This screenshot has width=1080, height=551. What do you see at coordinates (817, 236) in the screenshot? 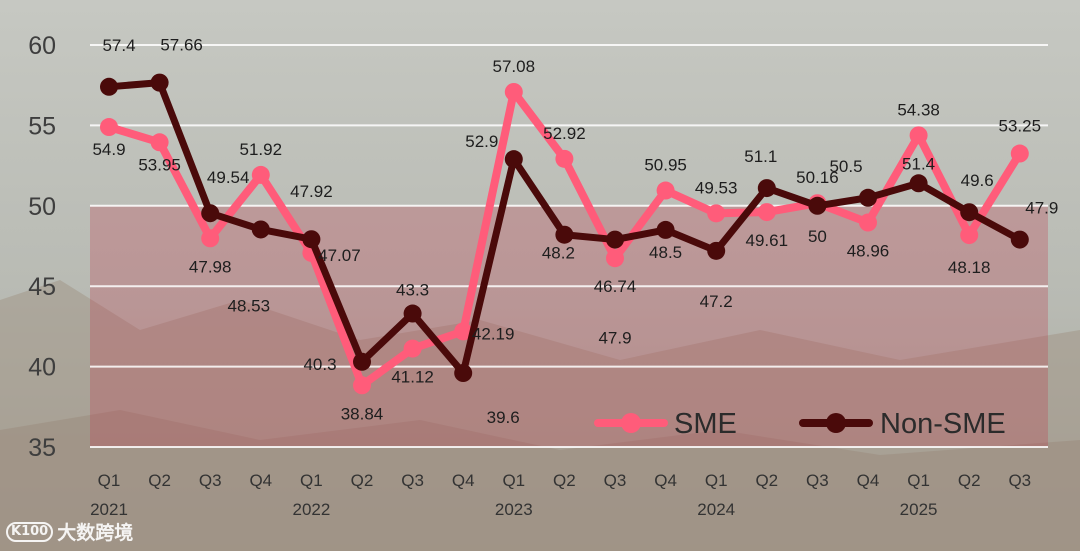
I see `non-sme-data-label: 50` at bounding box center [817, 236].